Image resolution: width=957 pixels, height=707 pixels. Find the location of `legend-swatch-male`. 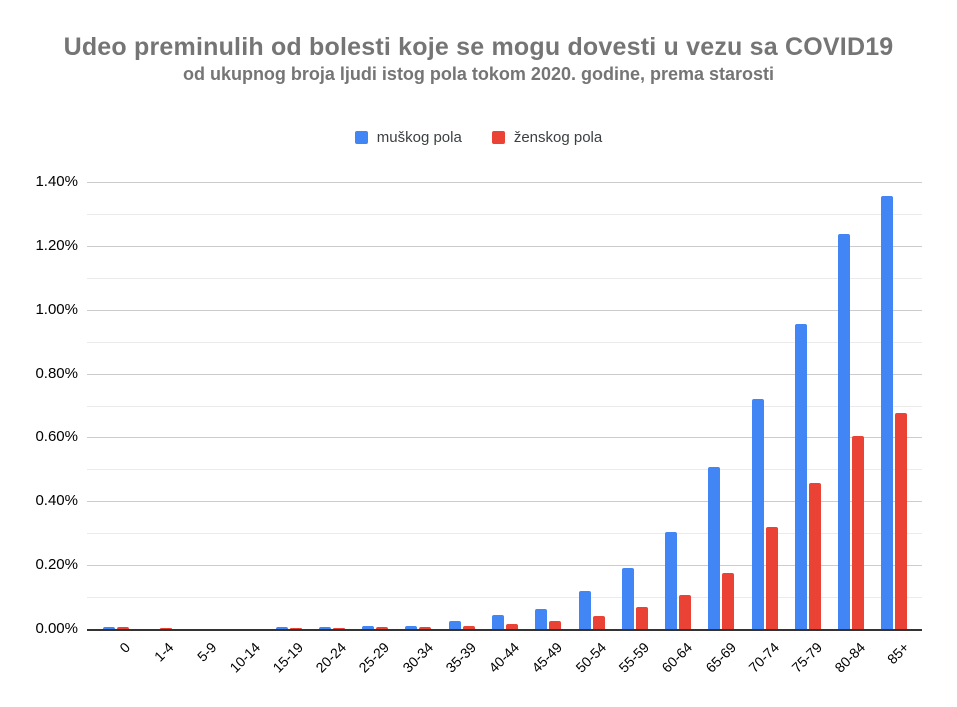

legend-swatch-male is located at coordinates (361, 137).